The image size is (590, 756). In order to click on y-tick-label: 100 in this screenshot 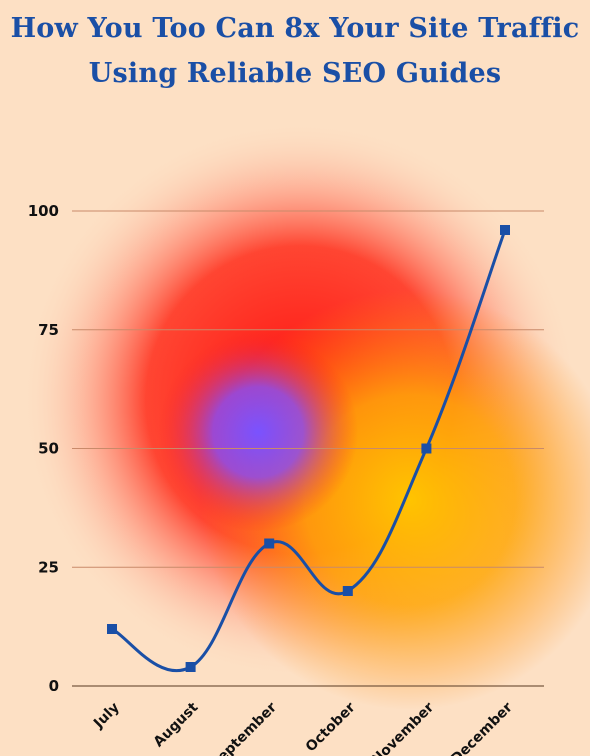, I will do `click(43, 211)`.